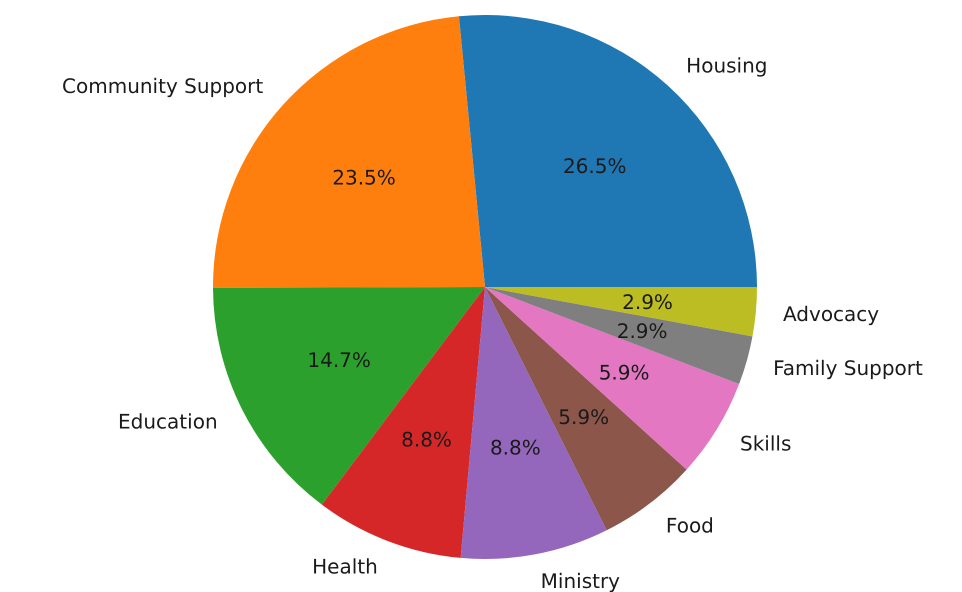 Image resolution: width=962 pixels, height=592 pixels. Describe the element at coordinates (163, 86) in the screenshot. I see `slice-label: Community Support` at that location.